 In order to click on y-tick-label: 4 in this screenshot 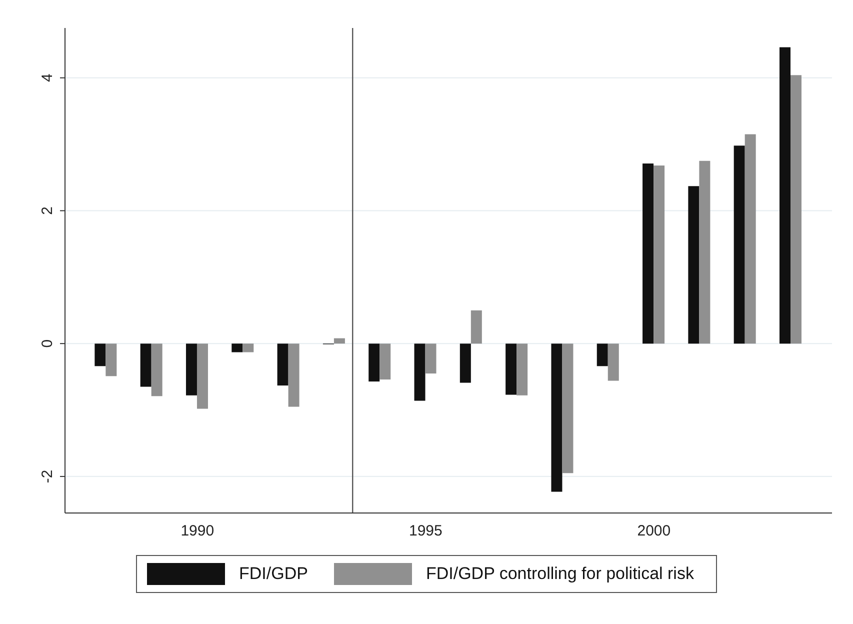, I will do `click(47, 78)`.